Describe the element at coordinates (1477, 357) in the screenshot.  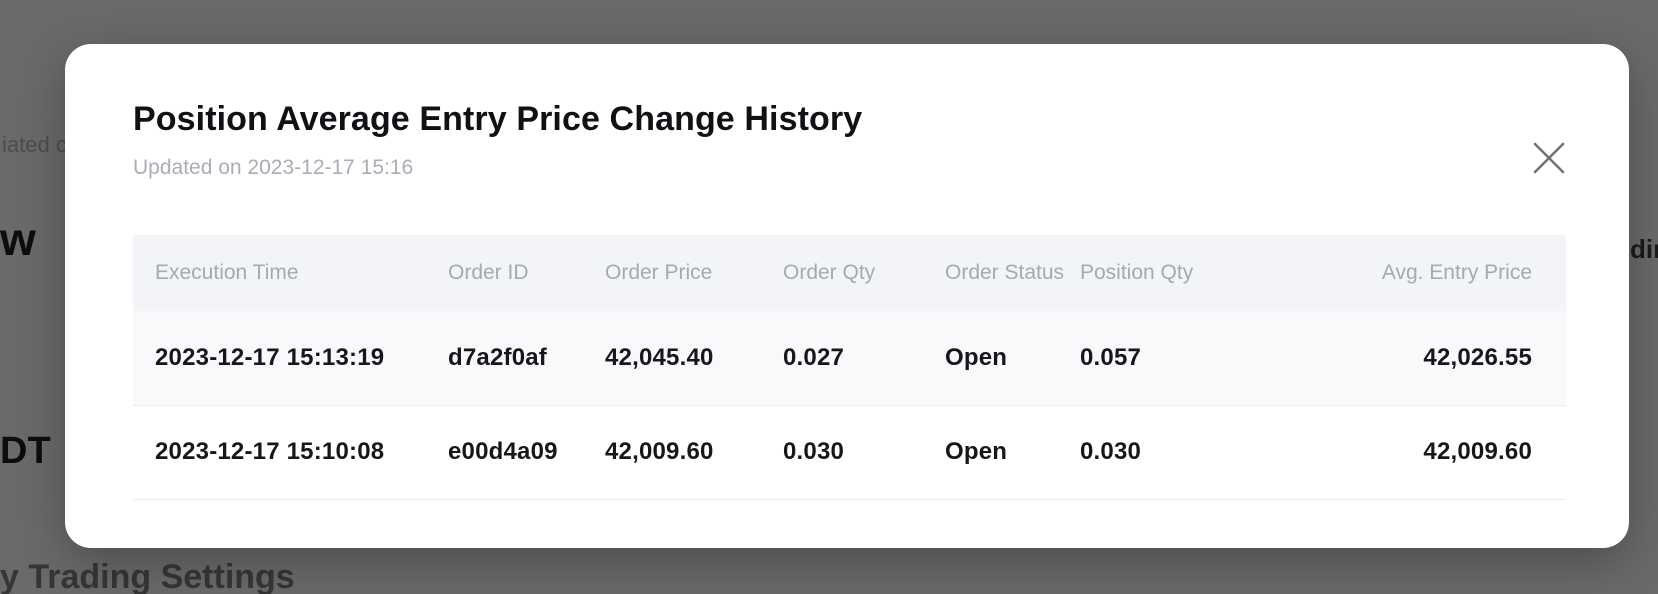
I see `cell-avg-entry-price: 42,026.55` at that location.